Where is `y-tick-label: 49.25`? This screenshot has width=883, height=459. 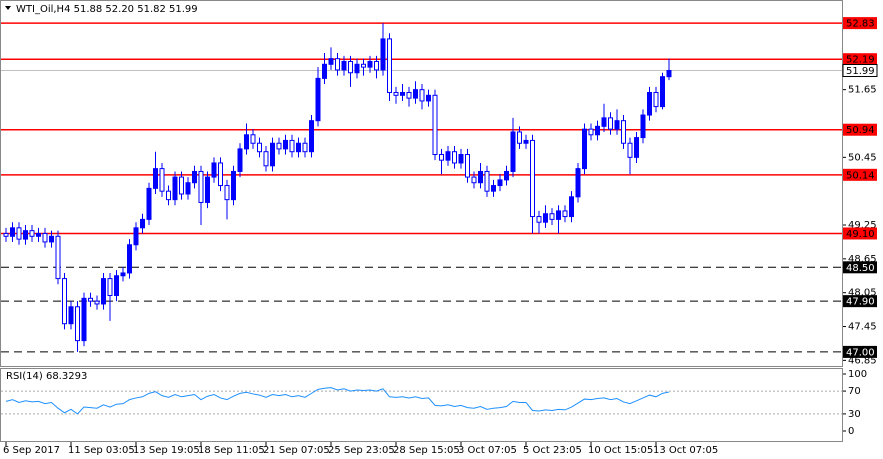
y-tick-label: 49.25 is located at coordinates (862, 225).